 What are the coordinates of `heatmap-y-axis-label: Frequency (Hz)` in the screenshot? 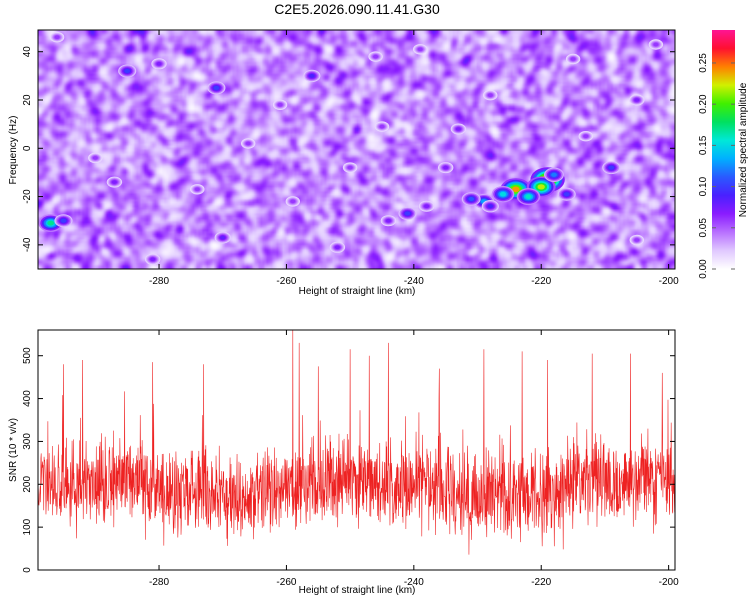 It's located at (13, 150).